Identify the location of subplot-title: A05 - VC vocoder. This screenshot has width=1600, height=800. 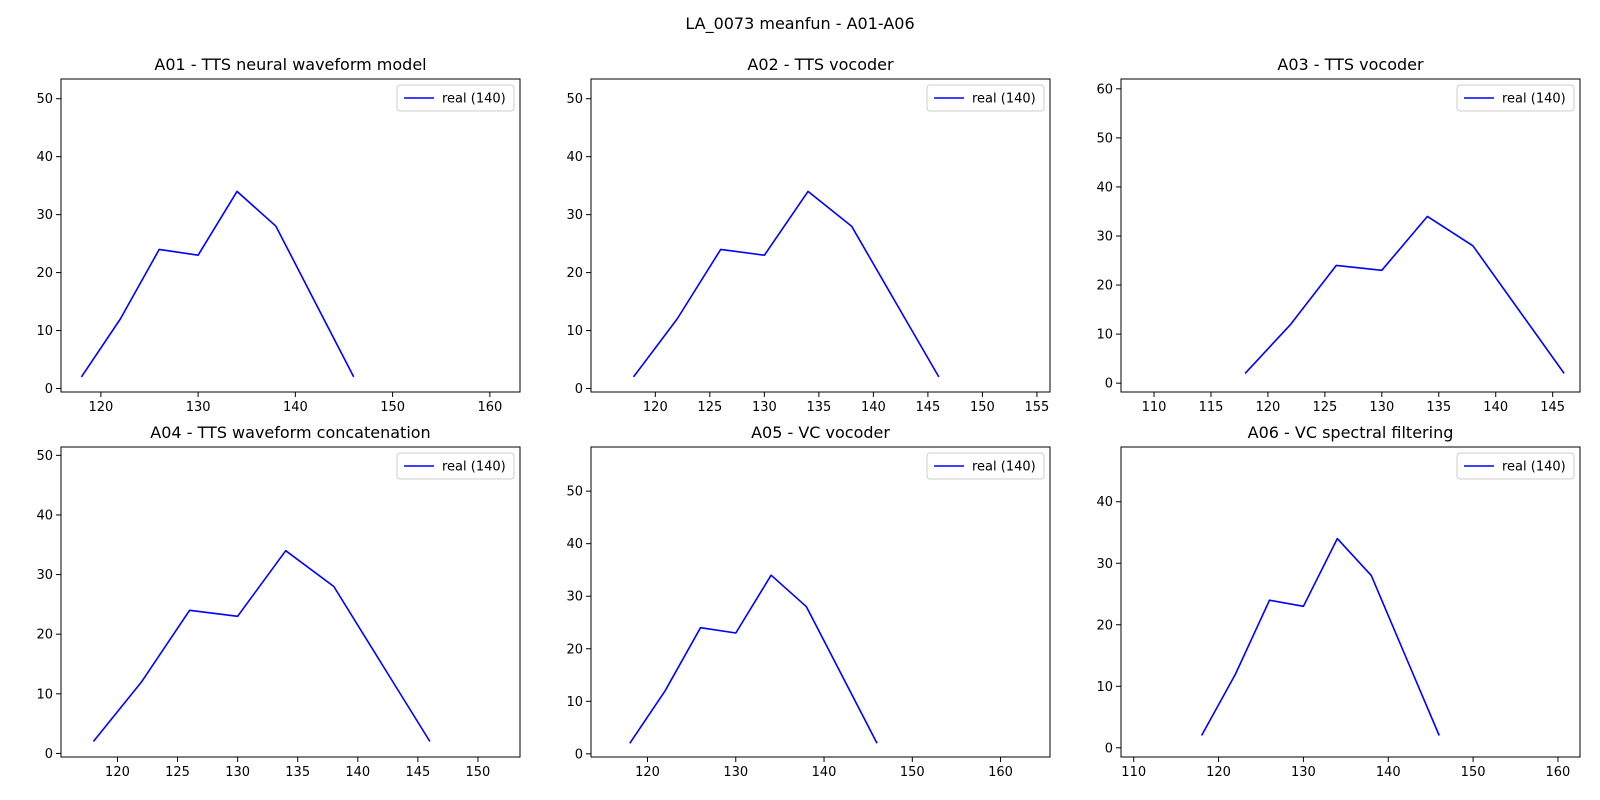
(820, 432).